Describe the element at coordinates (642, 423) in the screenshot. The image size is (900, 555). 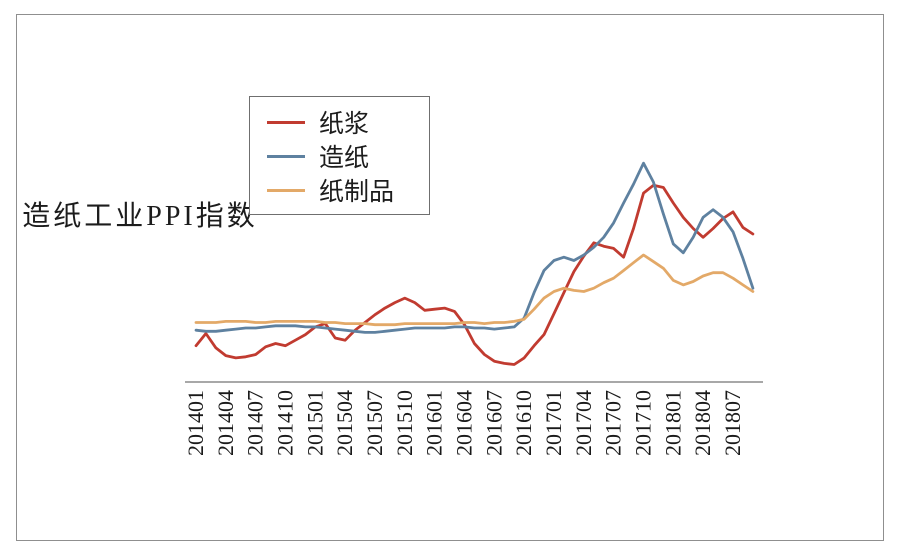
I see `x-tick-label: 201710` at that location.